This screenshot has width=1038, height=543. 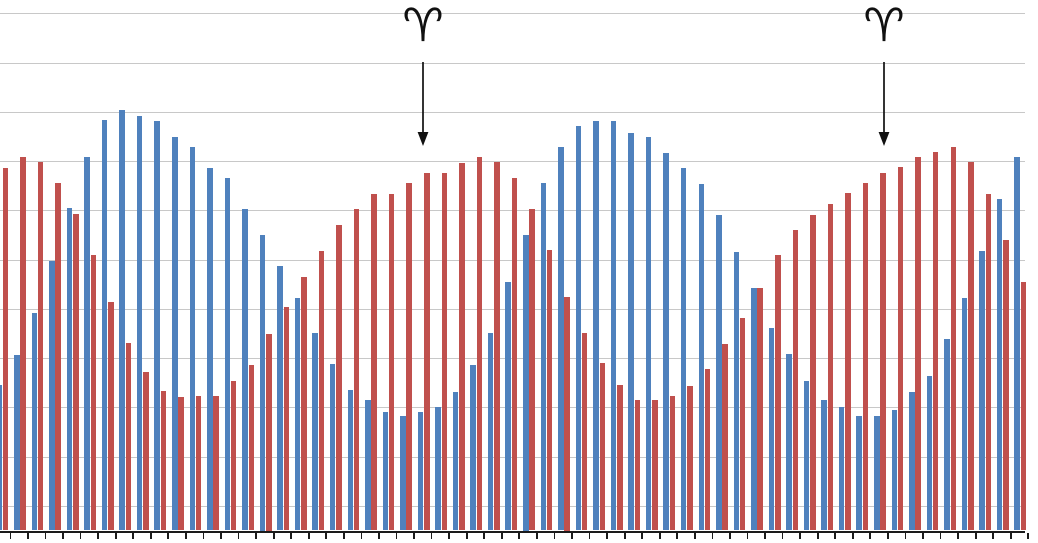 I want to click on gridline, so click(x=512, y=14).